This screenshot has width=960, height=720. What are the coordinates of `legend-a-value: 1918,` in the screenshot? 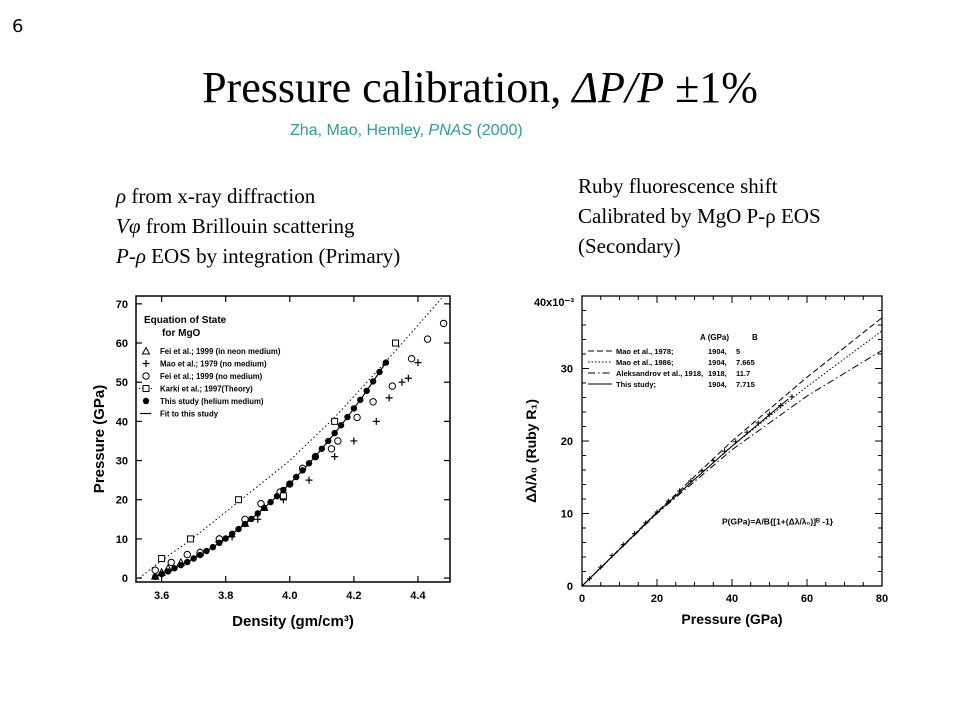 It's located at (717, 373).